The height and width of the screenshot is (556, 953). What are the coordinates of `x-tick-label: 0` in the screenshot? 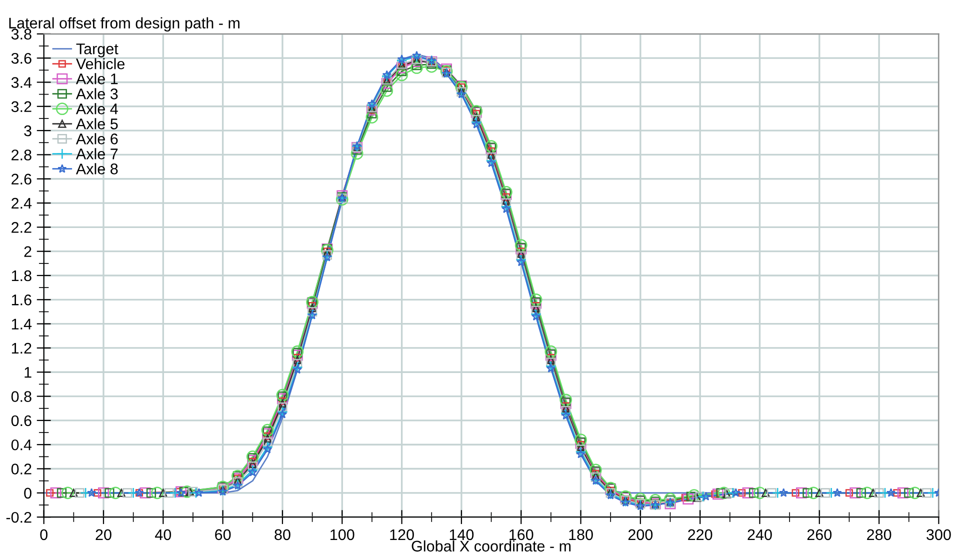 It's located at (44, 534).